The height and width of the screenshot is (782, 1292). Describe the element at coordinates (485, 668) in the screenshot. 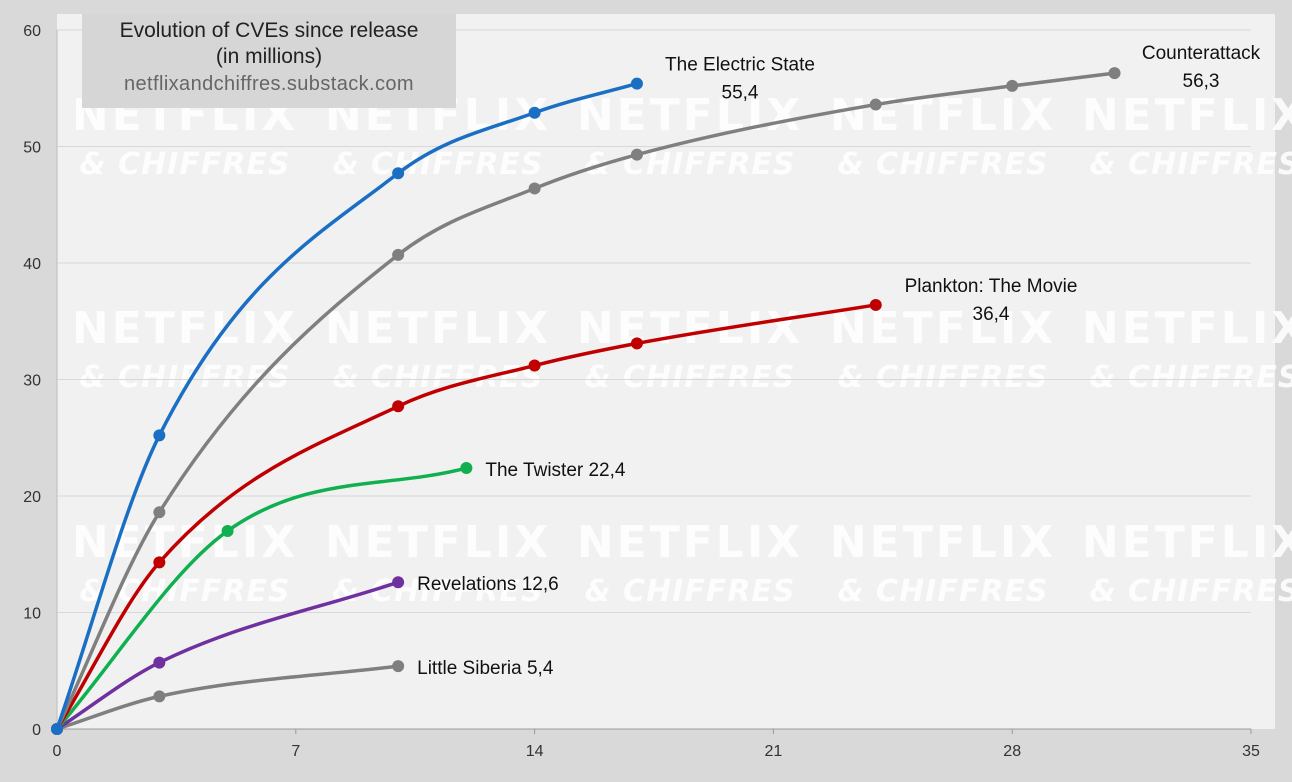

I see `series-label: Little Siberia 5,4` at that location.